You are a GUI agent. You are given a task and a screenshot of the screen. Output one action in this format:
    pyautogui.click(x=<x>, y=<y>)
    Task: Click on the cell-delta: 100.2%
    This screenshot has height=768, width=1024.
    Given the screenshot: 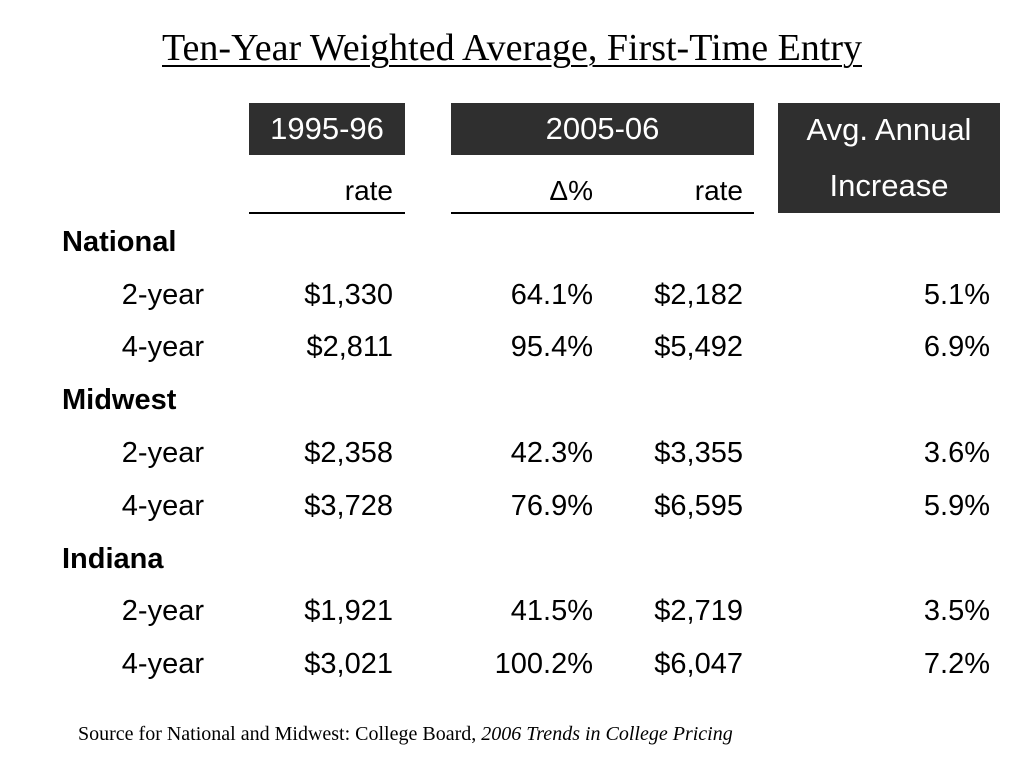 What is the action you would take?
    pyautogui.click(x=543, y=664)
    